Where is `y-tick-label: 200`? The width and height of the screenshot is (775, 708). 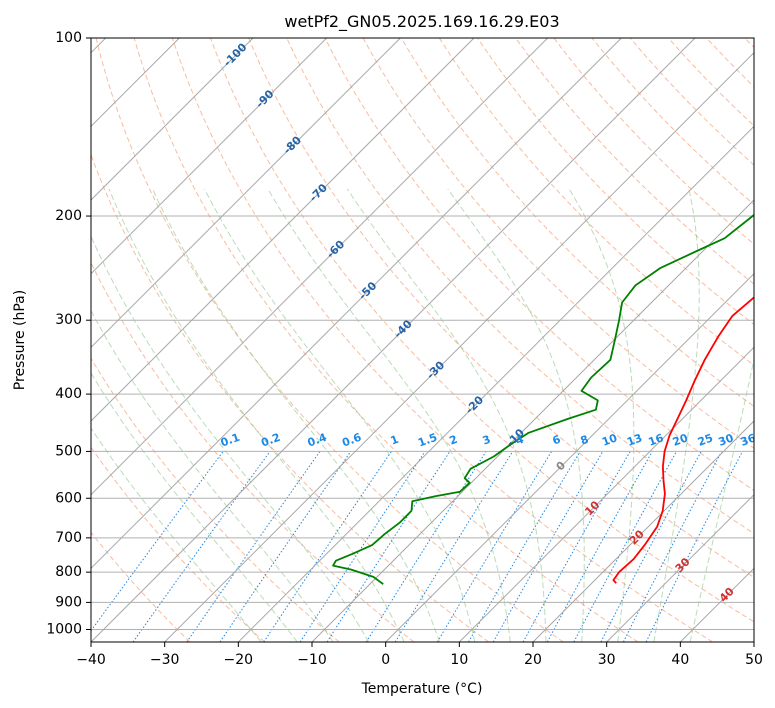
y-tick-label: 200 is located at coordinates (68, 216).